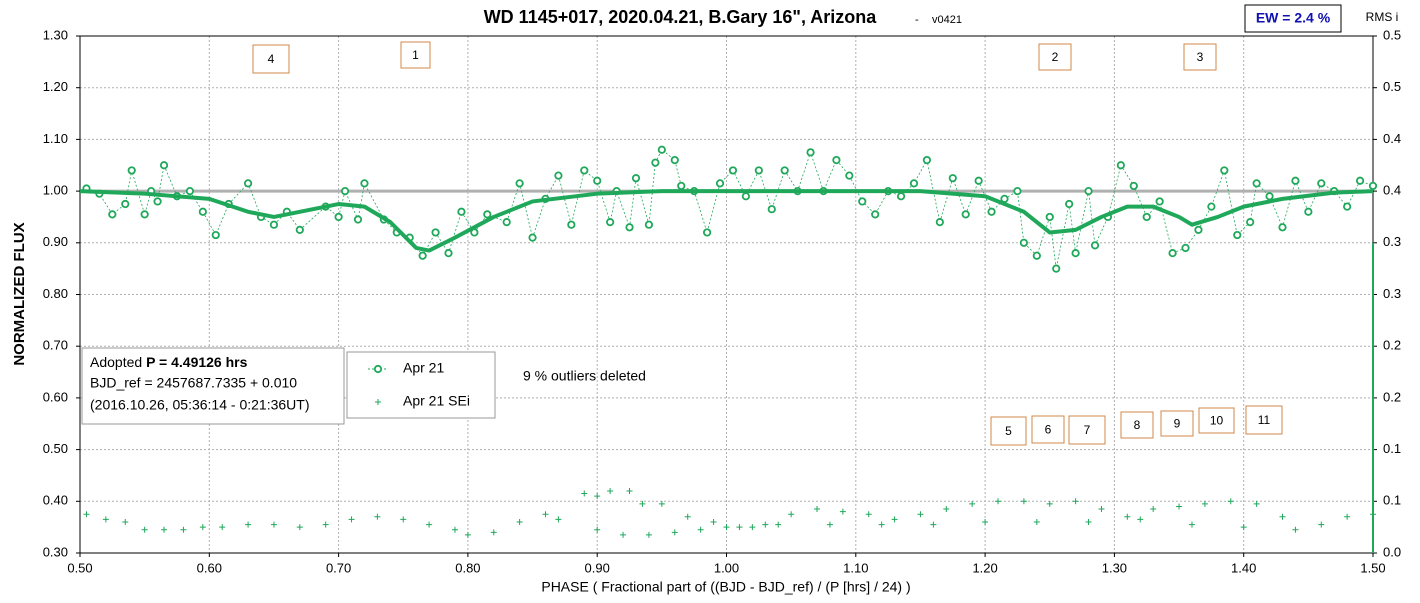 This screenshot has width=1420, height=603. I want to click on y-tick-label: 0.50, so click(55, 448).